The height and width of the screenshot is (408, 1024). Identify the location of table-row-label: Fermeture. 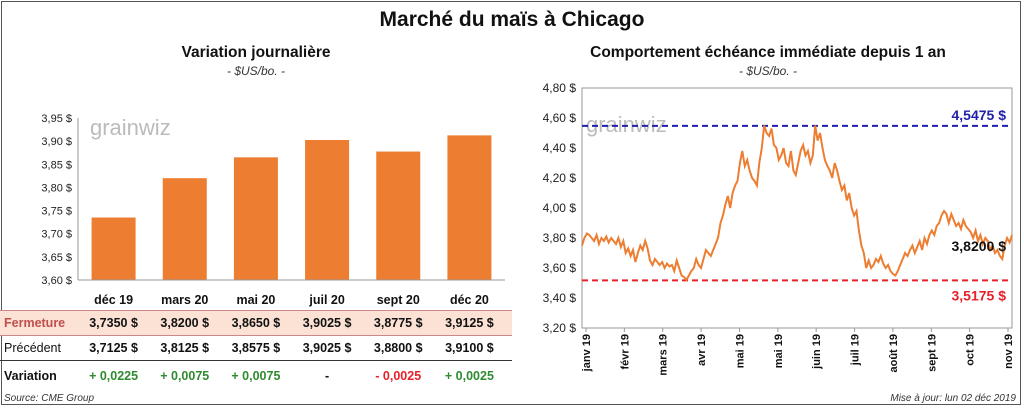
(35, 323).